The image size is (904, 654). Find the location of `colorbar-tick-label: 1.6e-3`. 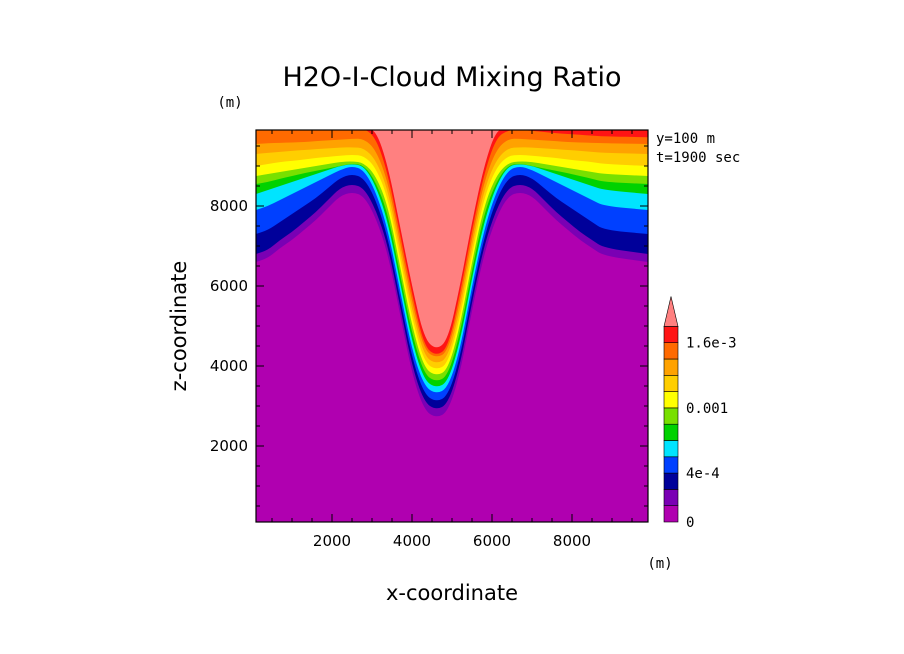

colorbar-tick-label: 1.6e-3 is located at coordinates (711, 344).